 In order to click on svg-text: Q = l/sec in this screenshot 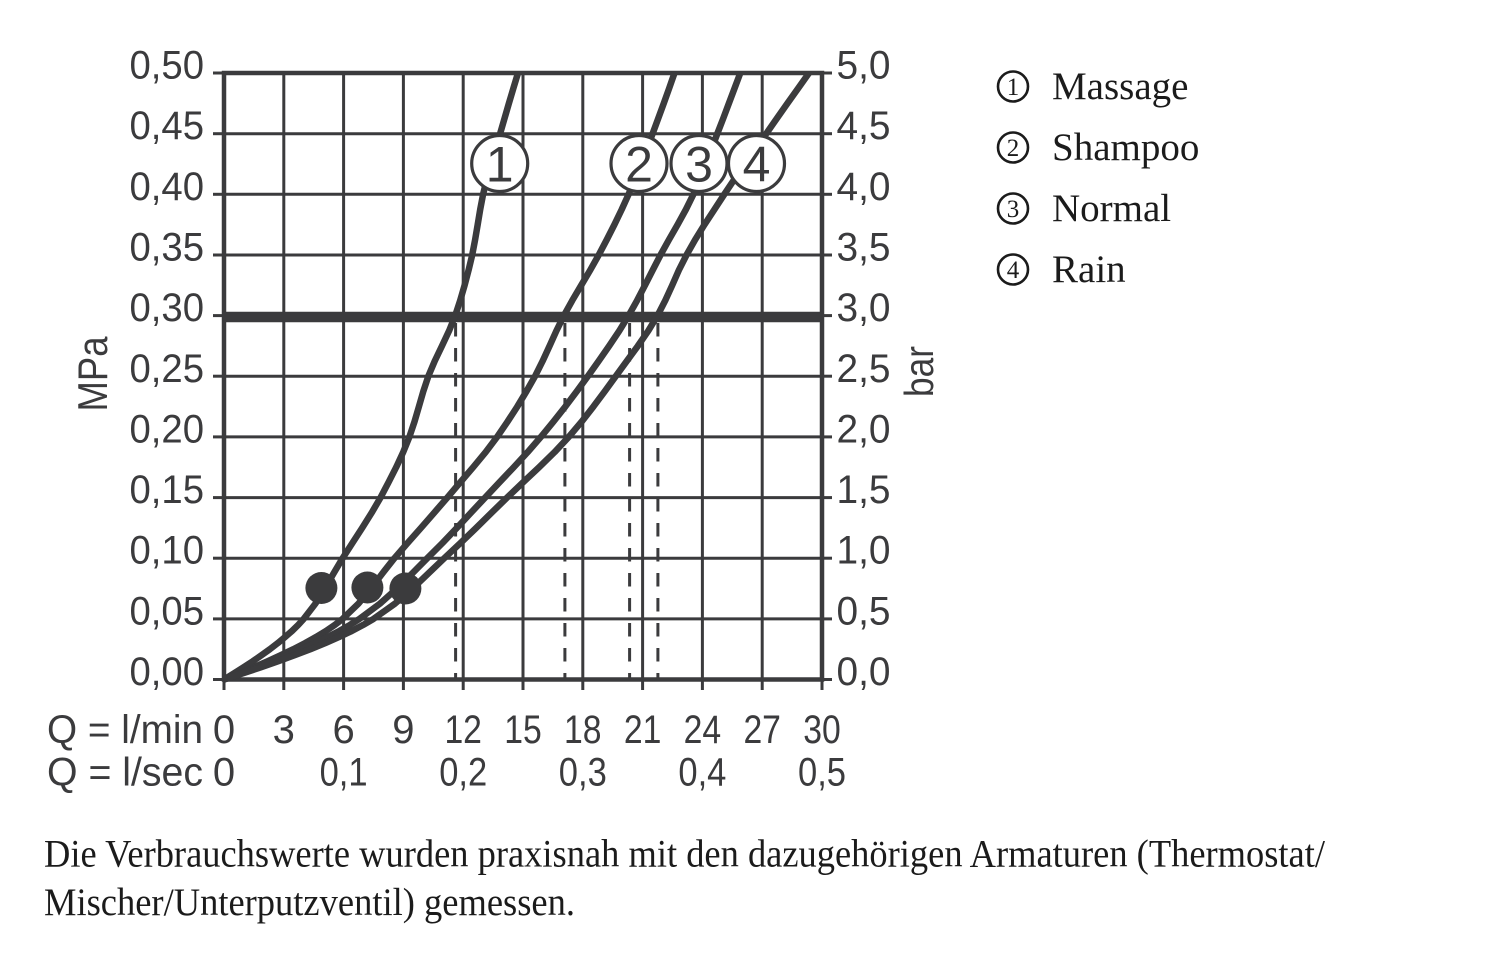, I will do `click(125, 773)`.